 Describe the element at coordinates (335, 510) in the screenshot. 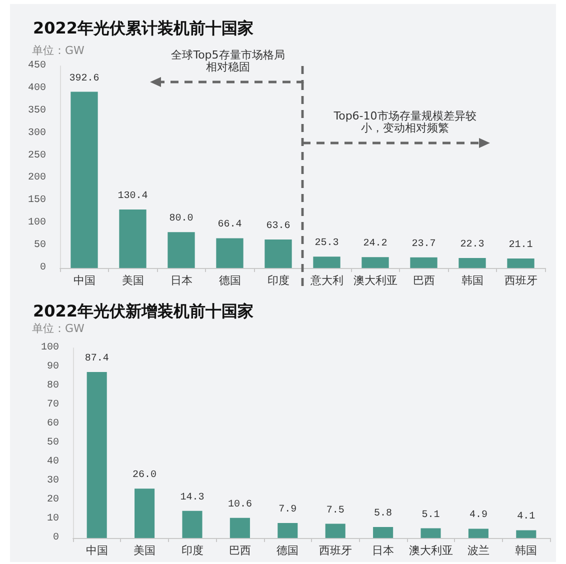

I see `data-label: 7.5` at that location.